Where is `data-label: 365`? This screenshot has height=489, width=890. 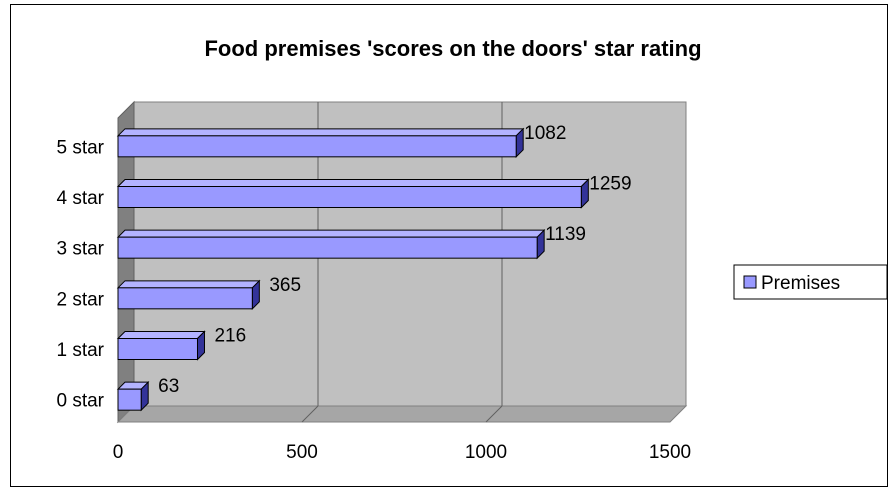 data-label: 365 is located at coordinates (285, 285).